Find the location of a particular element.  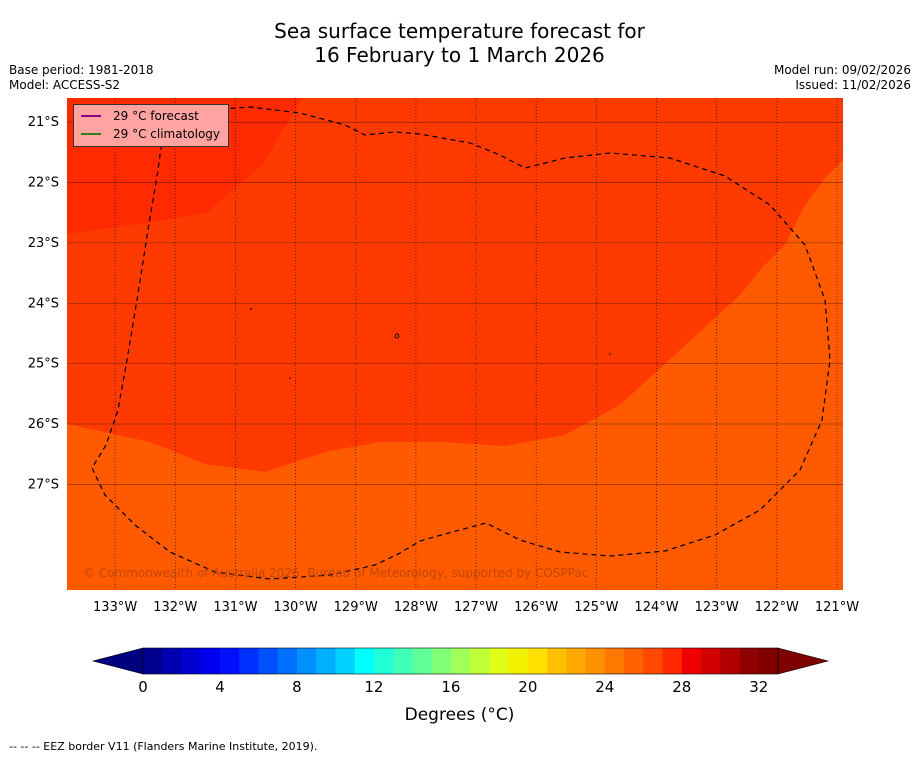

lon-tick-label: 133°W is located at coordinates (115, 607).